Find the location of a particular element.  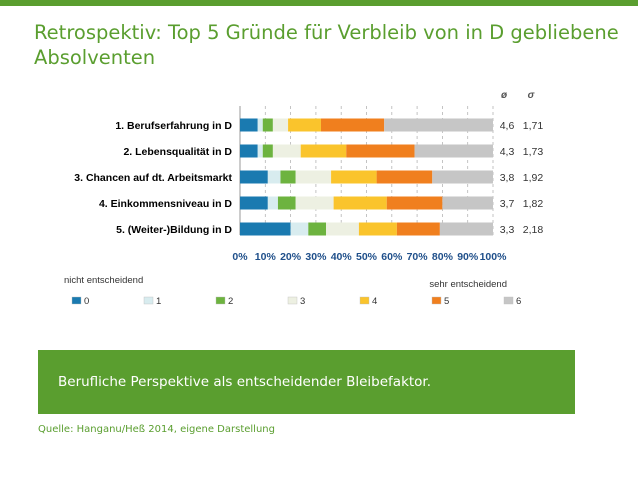

x-tick-label: 100% is located at coordinates (494, 257).